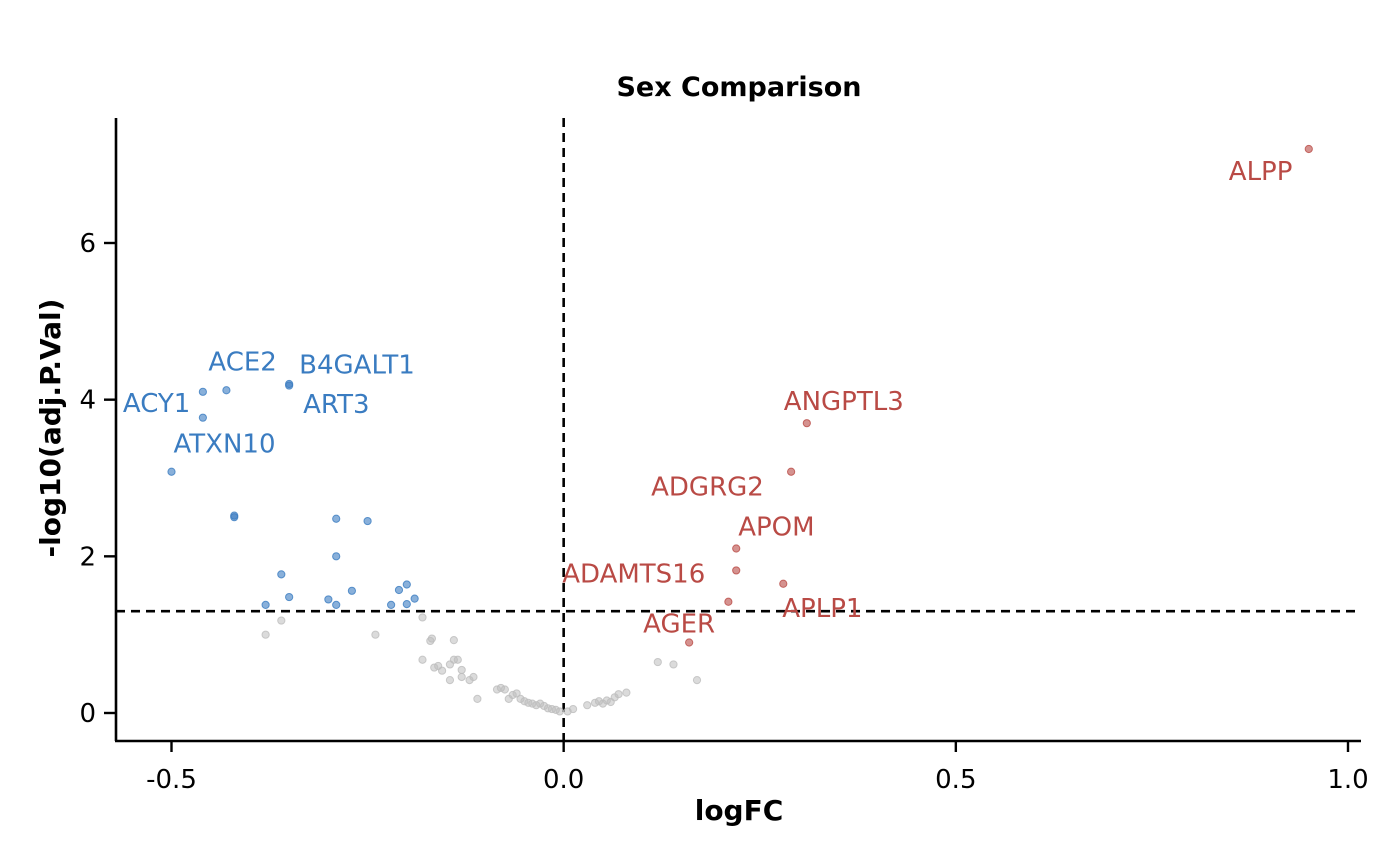 The width and height of the screenshot is (1400, 865). Describe the element at coordinates (844, 402) in the screenshot. I see `gene-label-angptl3: ANGPTL3` at that location.